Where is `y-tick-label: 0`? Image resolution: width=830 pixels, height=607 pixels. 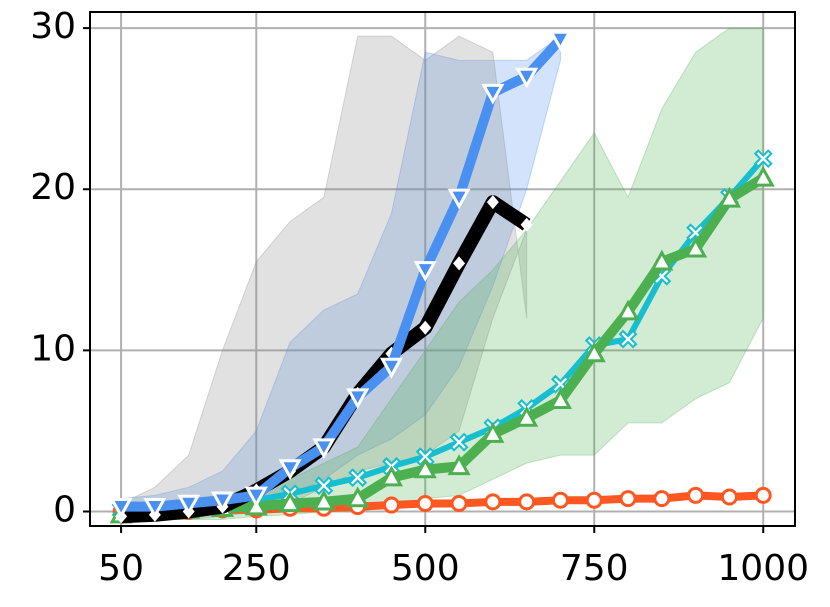 y-tick-label: 0 is located at coordinates (64, 509).